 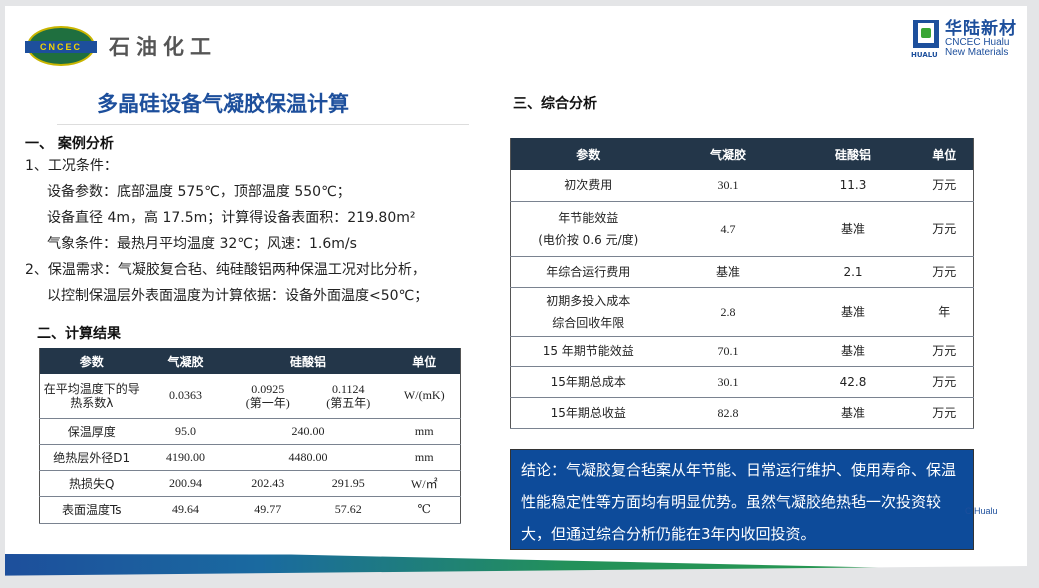 What do you see at coordinates (728, 413) in the screenshot?
I see `cell-aerogel: 82.8` at bounding box center [728, 413].